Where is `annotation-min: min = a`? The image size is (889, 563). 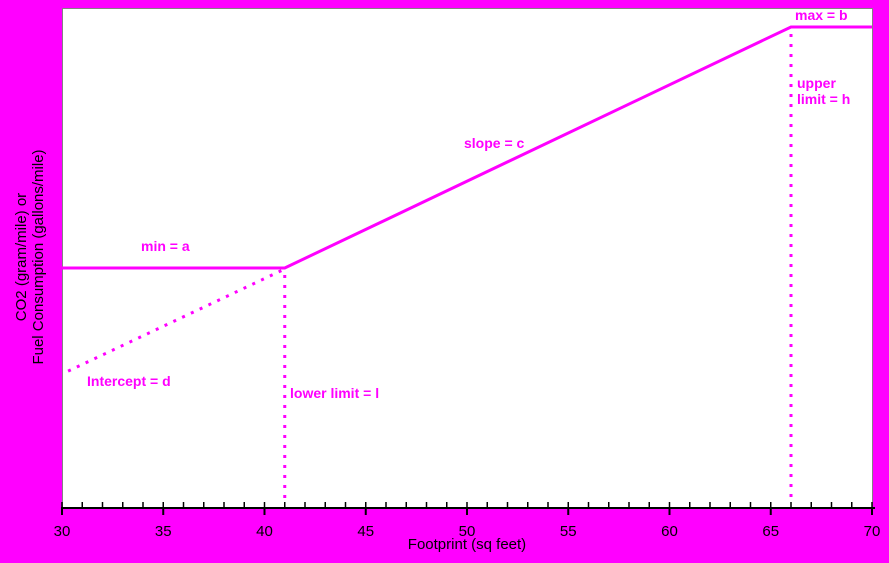 annotation-min: min = a is located at coordinates (165, 246).